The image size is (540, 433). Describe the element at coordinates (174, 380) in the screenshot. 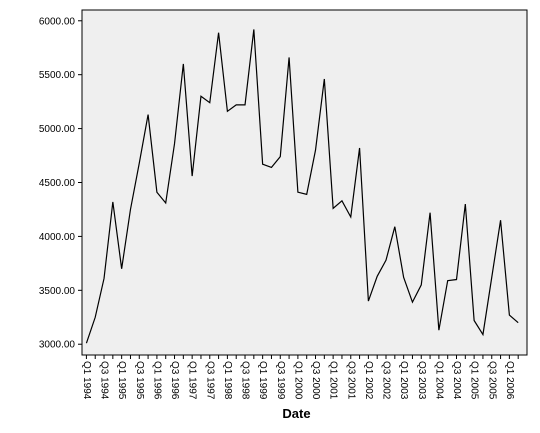

I see `x-tick-label: Q3 1996` at that location.